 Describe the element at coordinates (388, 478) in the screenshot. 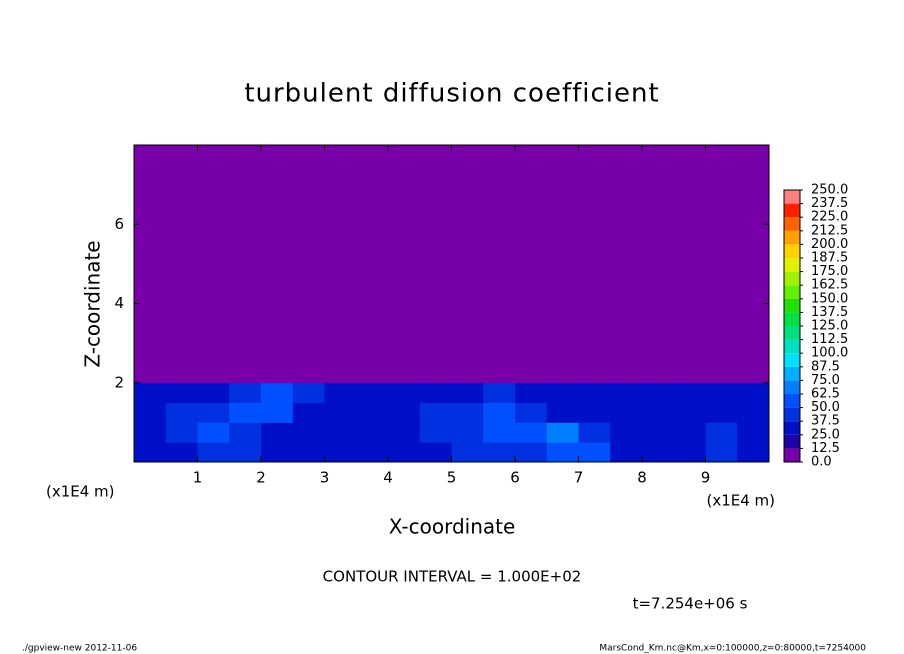

I see `x-tick-label: 4` at that location.